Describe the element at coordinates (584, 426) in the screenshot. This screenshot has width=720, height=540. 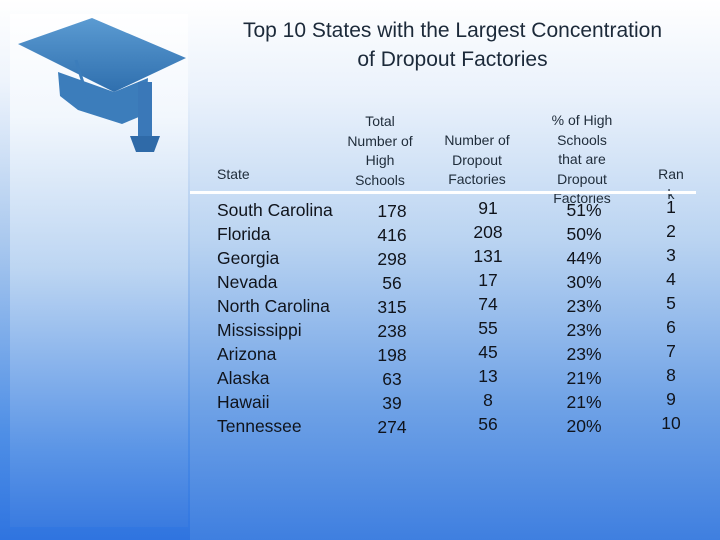
I see `percent-cell: 20%` at that location.